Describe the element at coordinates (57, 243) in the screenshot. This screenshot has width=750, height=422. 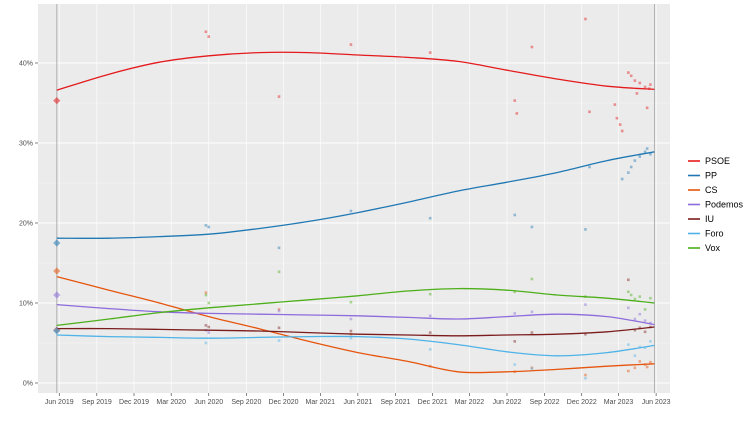
I see `election-result-pp` at that location.